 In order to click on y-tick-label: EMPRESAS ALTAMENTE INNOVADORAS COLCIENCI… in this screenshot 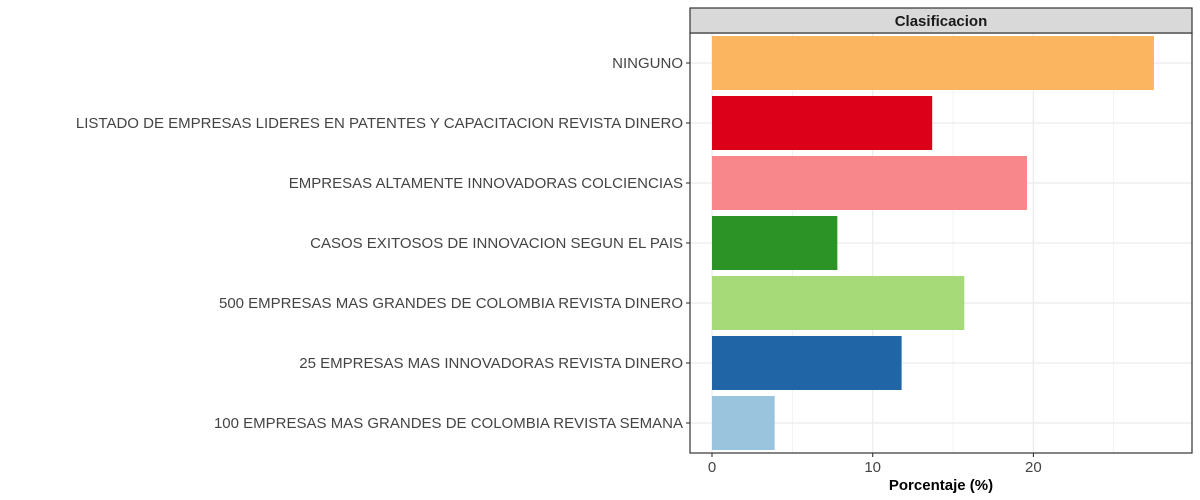, I will do `click(486, 183)`.